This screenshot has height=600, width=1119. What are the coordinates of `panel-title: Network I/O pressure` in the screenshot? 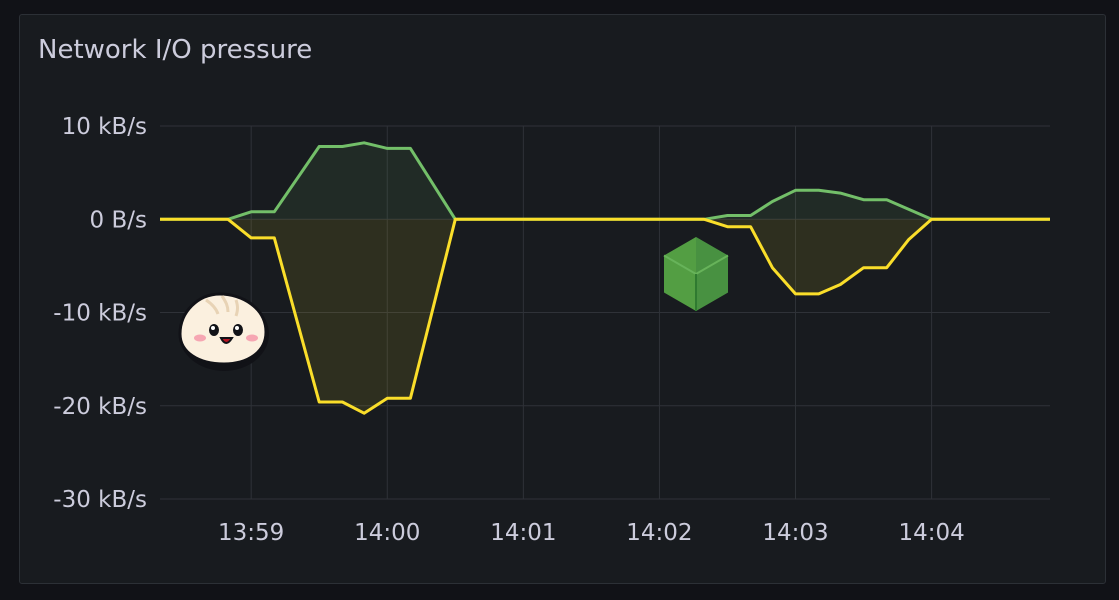 It's located at (175, 50).